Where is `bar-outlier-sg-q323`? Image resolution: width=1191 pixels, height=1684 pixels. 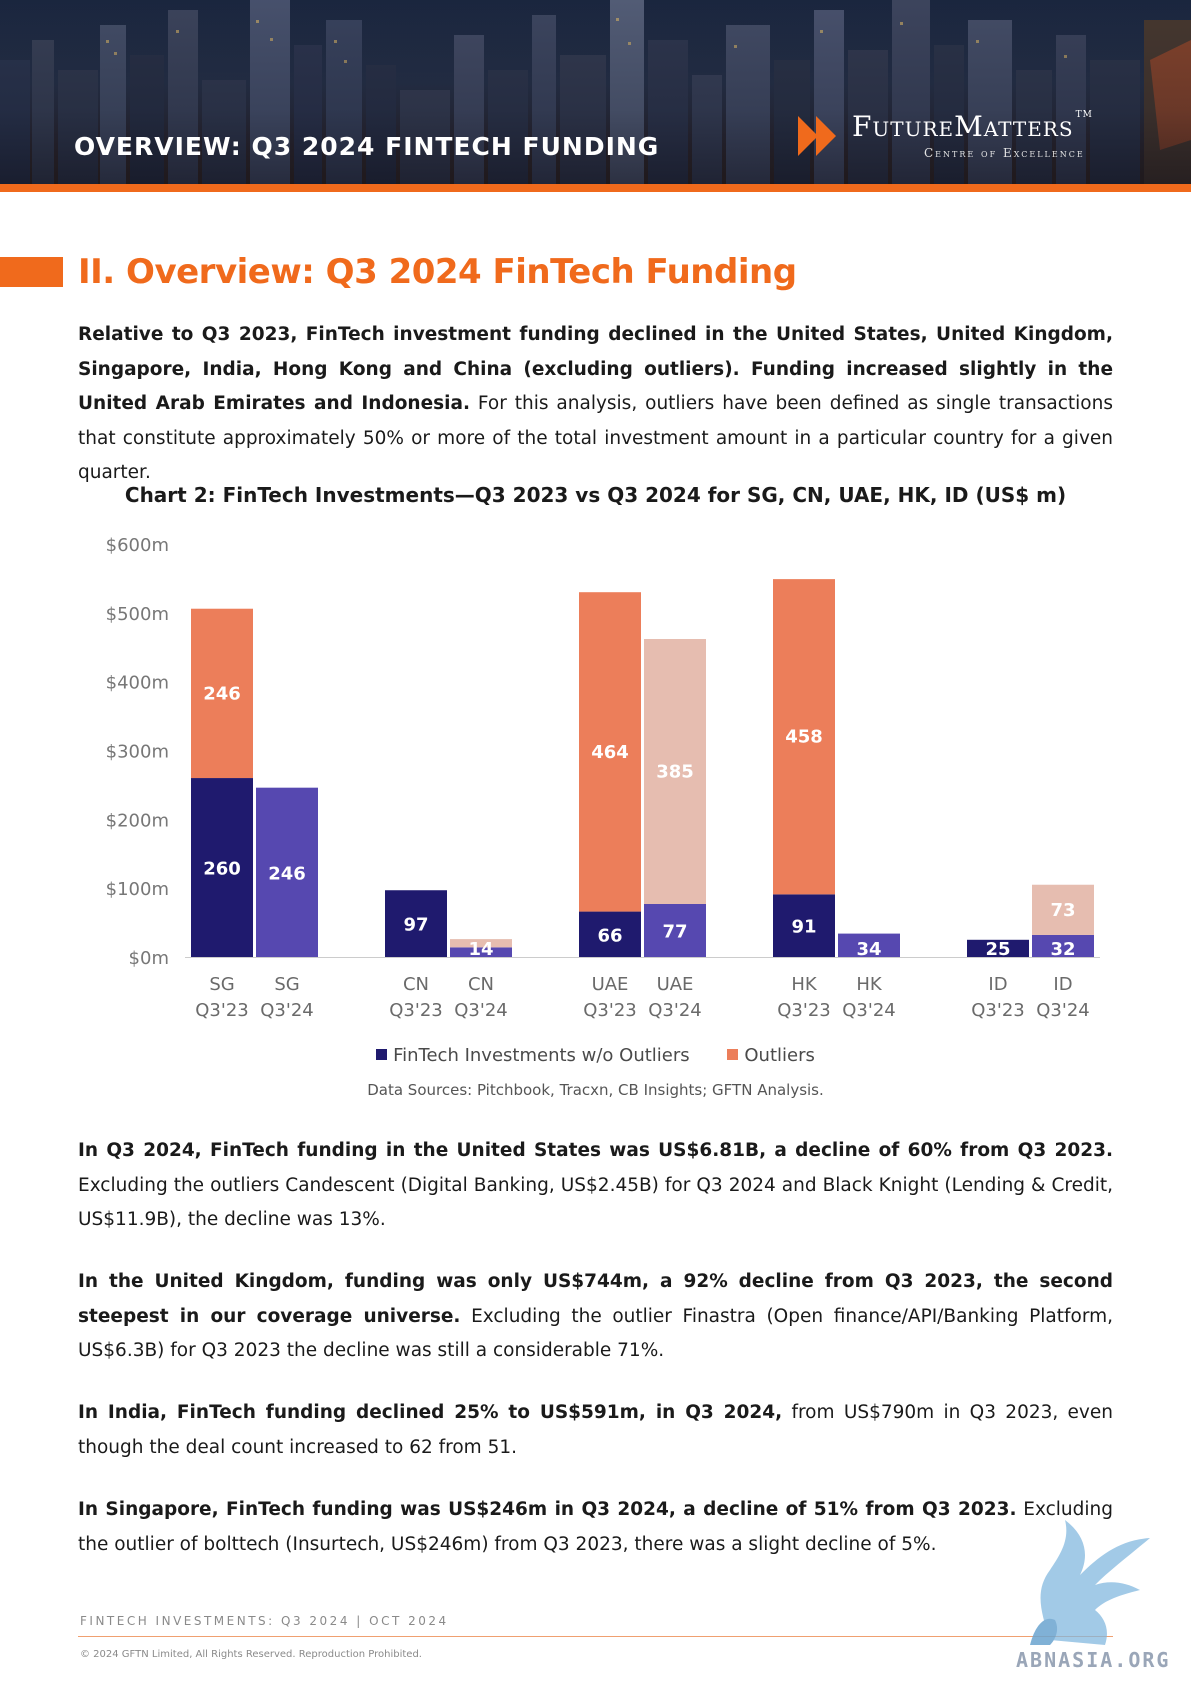 bar-outlier-sg-q323 is located at coordinates (222, 693).